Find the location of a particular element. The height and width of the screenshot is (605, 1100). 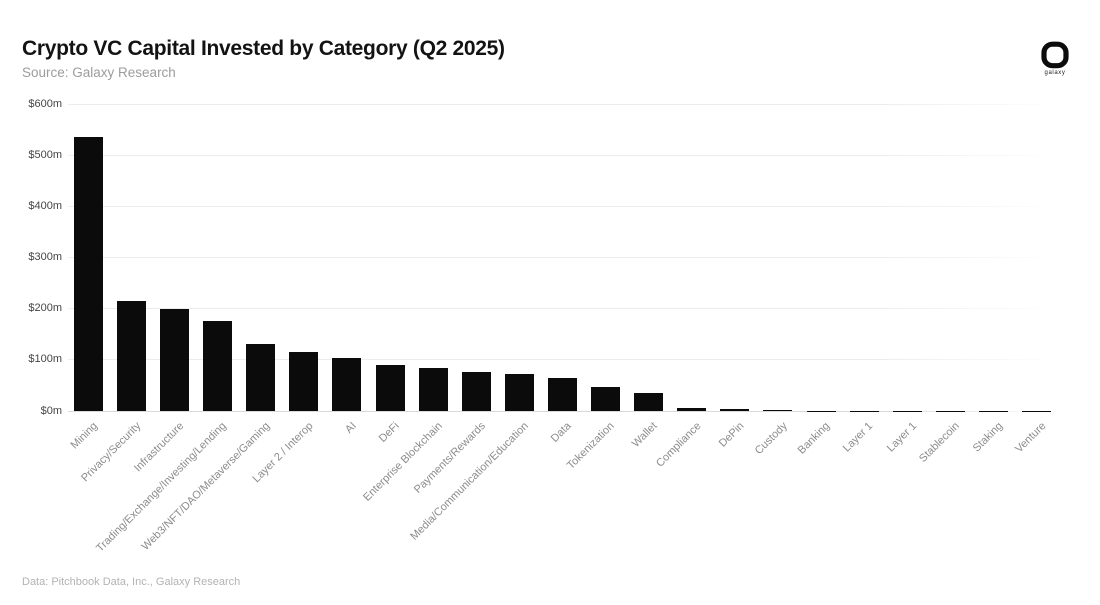

x-axis-category-label: Data is located at coordinates (561, 432).